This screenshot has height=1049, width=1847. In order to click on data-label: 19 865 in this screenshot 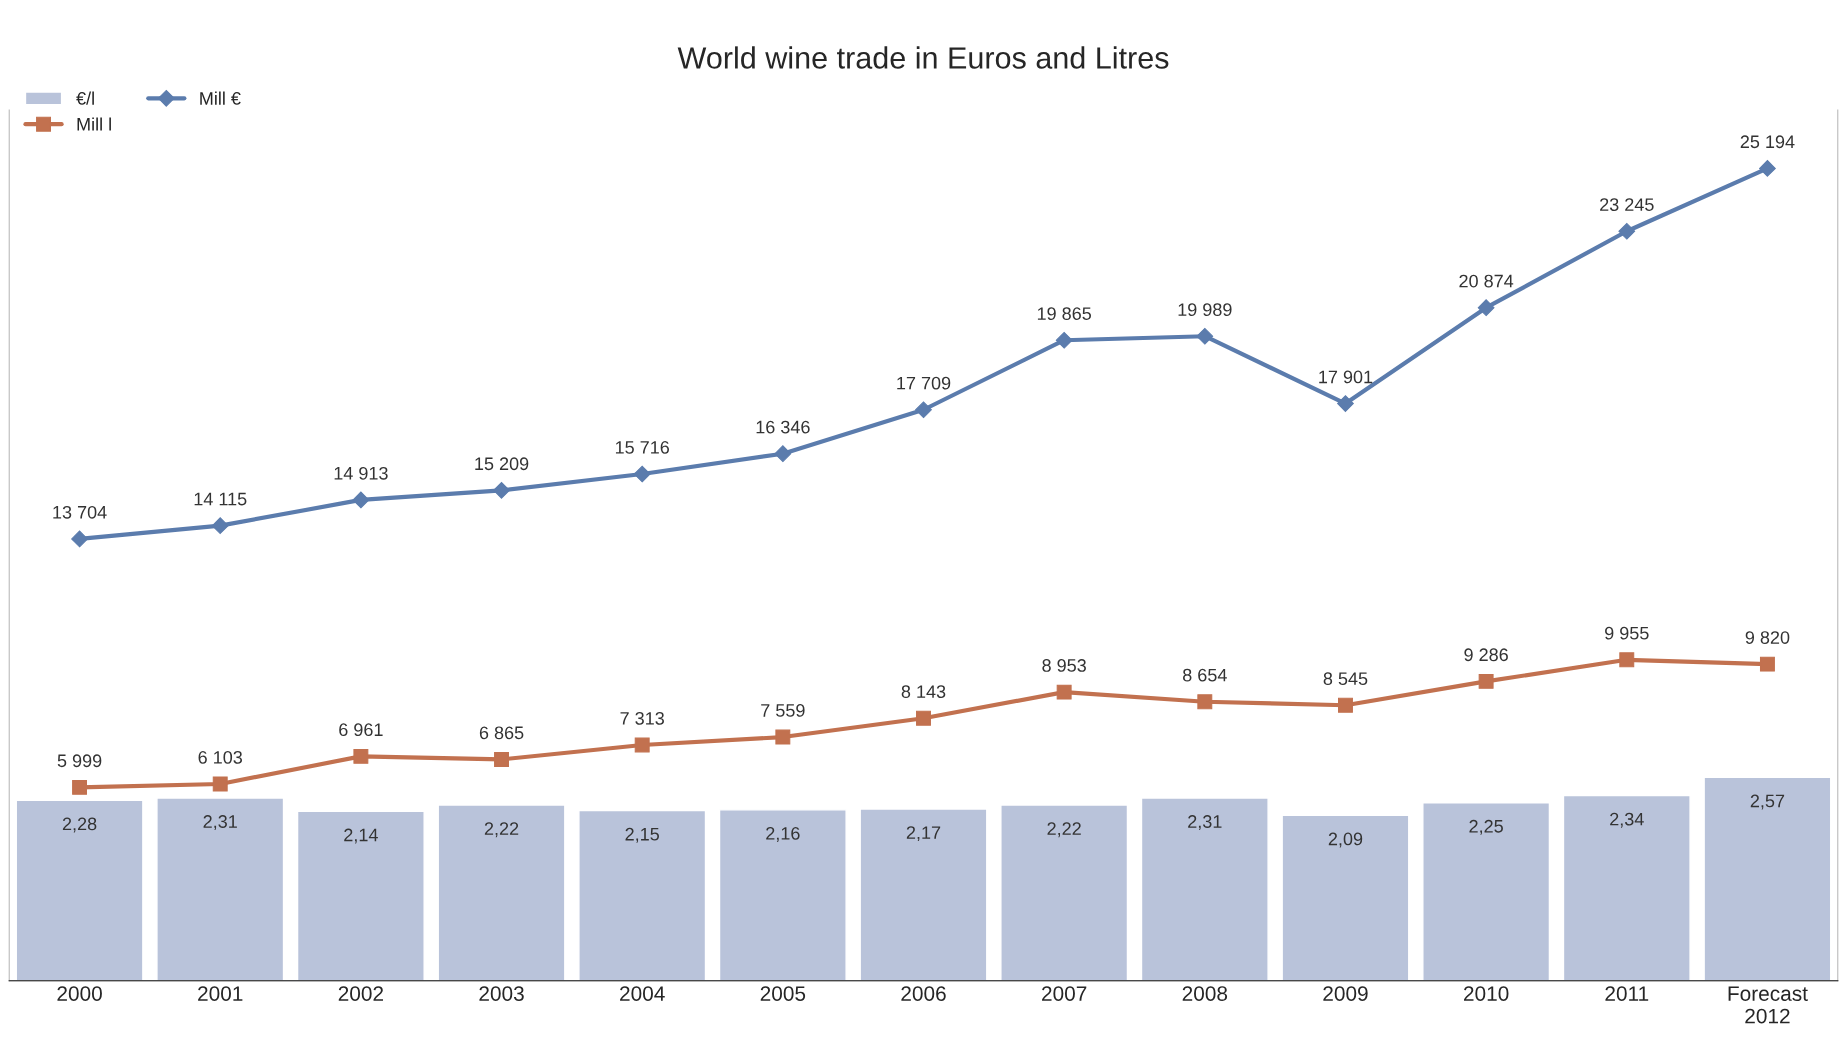, I will do `click(1064, 313)`.